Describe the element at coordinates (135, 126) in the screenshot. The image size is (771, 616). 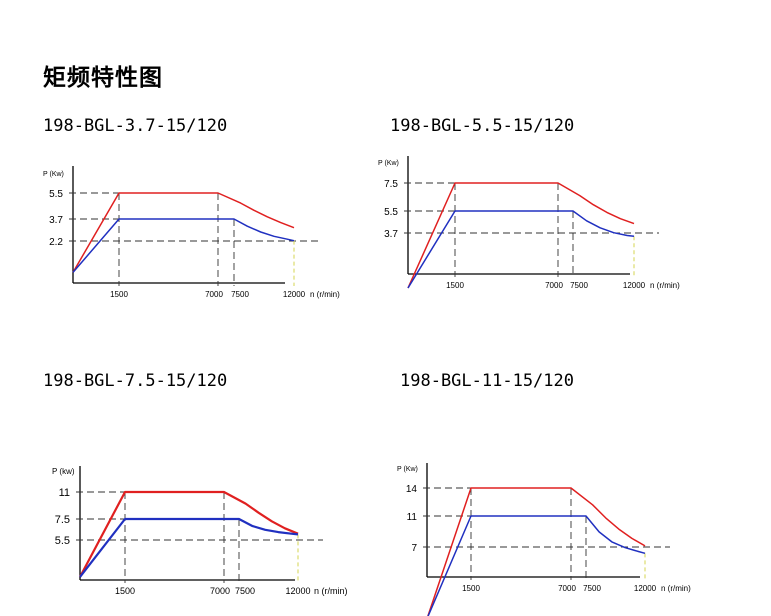
I see `model-label-1: 198-BGL-3.7-15/120` at that location.